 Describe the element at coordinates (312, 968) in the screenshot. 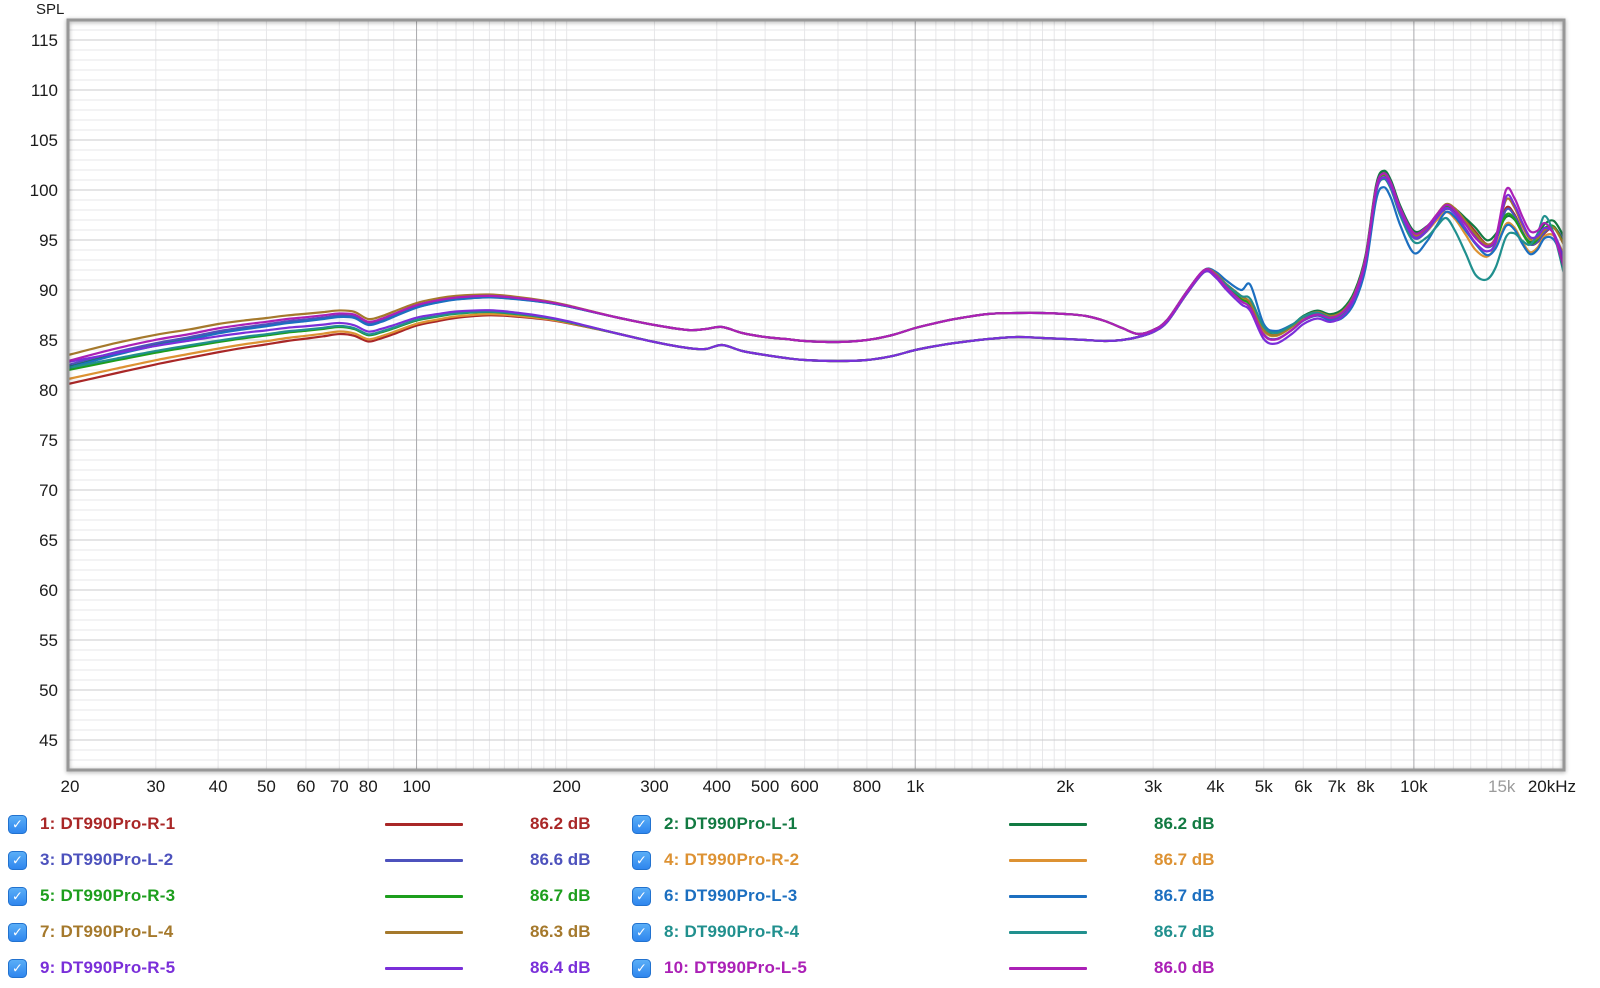

I see `legend-row-9: ✓ 9: DT990Pro-R-5 86.4 dB` at that location.